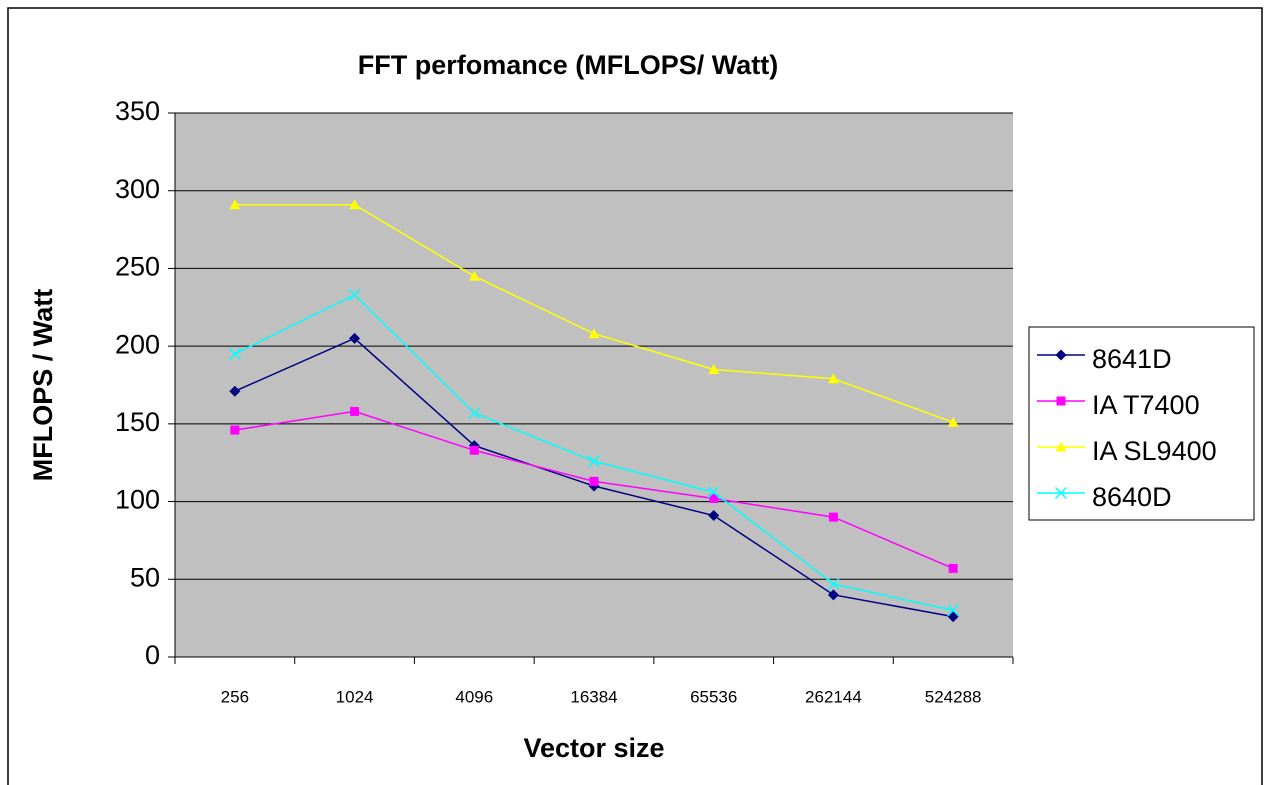 This screenshot has width=1270, height=785. Describe the element at coordinates (43, 385) in the screenshot. I see `y-axis-label: MFLOPS / Watt` at that location.